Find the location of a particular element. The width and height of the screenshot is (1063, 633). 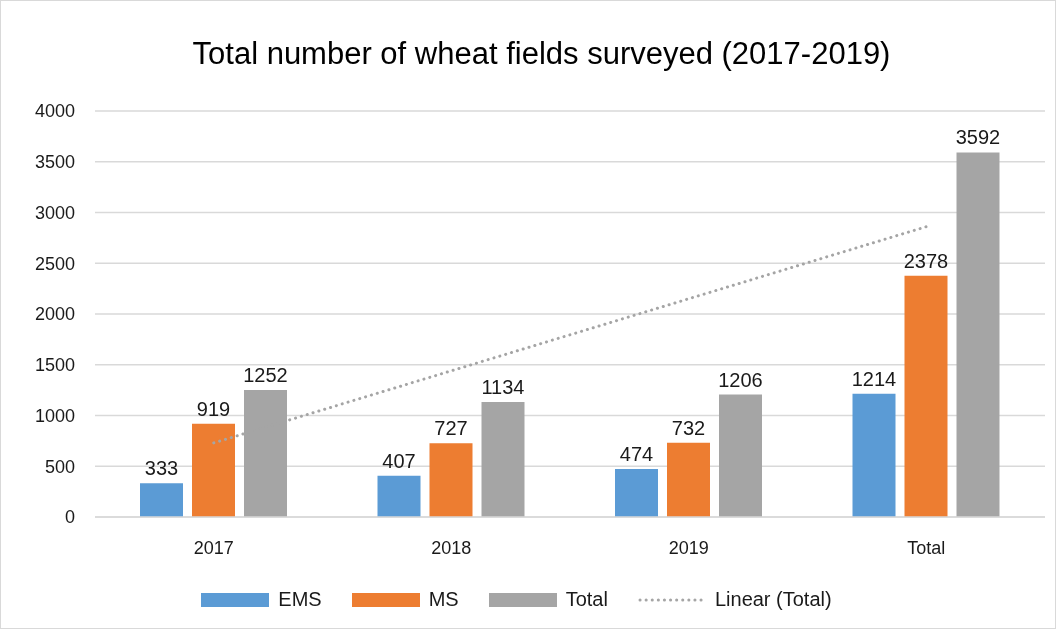

y-tick-label: 0 is located at coordinates (69, 517).